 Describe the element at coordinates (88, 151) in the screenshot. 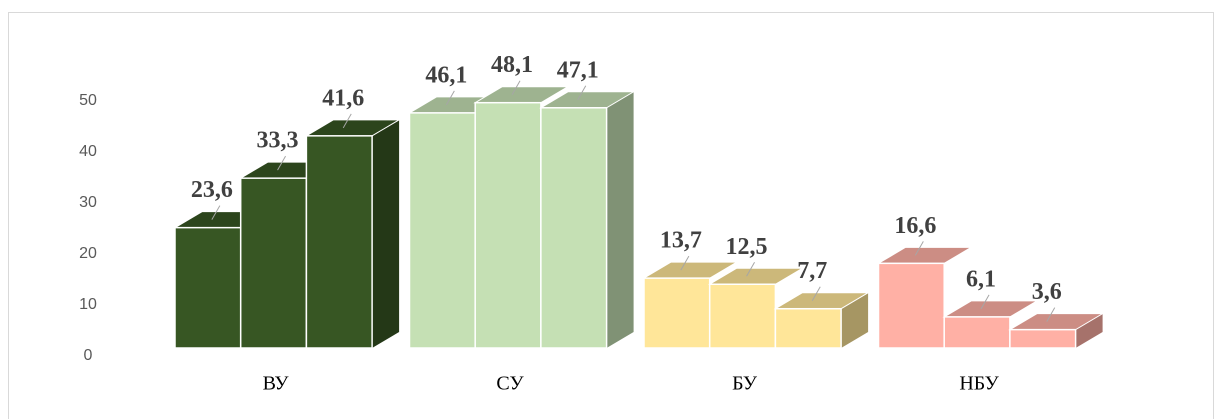

I see `y-tick-label: 40` at that location.